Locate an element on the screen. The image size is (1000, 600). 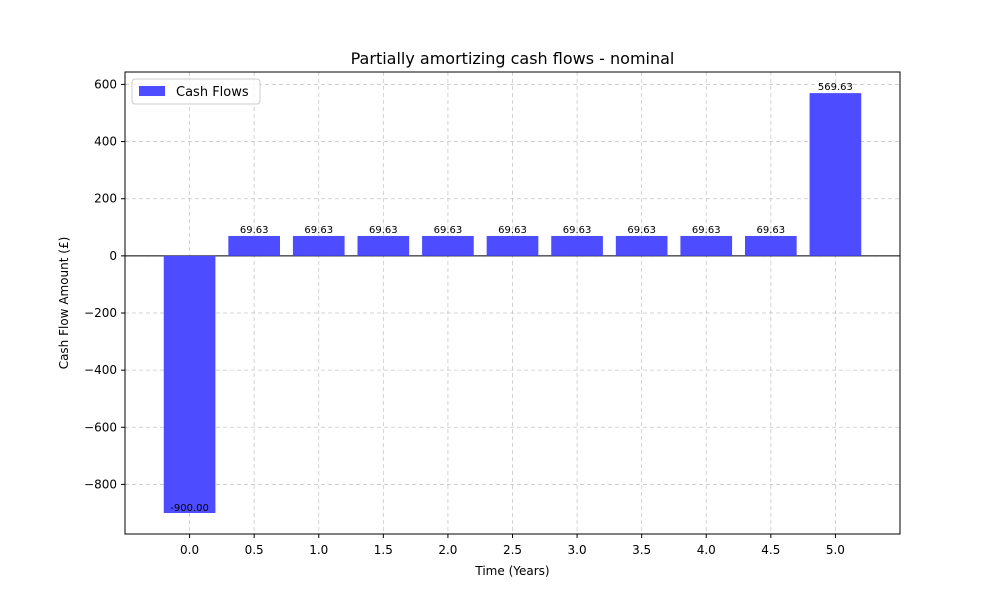
x-tick-label: 2.5 is located at coordinates (512, 550).